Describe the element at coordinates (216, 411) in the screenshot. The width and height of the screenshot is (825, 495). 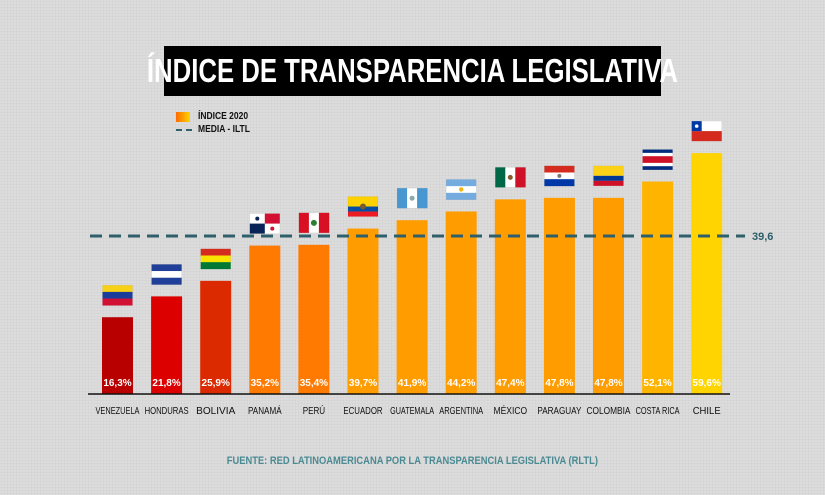
I see `x-tick-label: BOLIVIA` at that location.